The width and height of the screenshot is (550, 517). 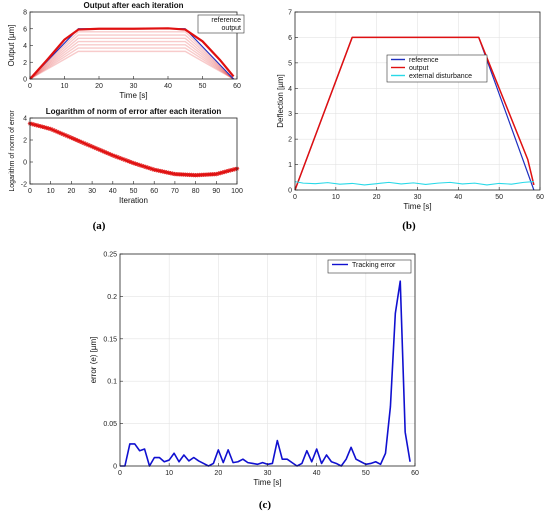 I want to click on x-tick-label-a-top-1: 10, so click(x=65, y=86).